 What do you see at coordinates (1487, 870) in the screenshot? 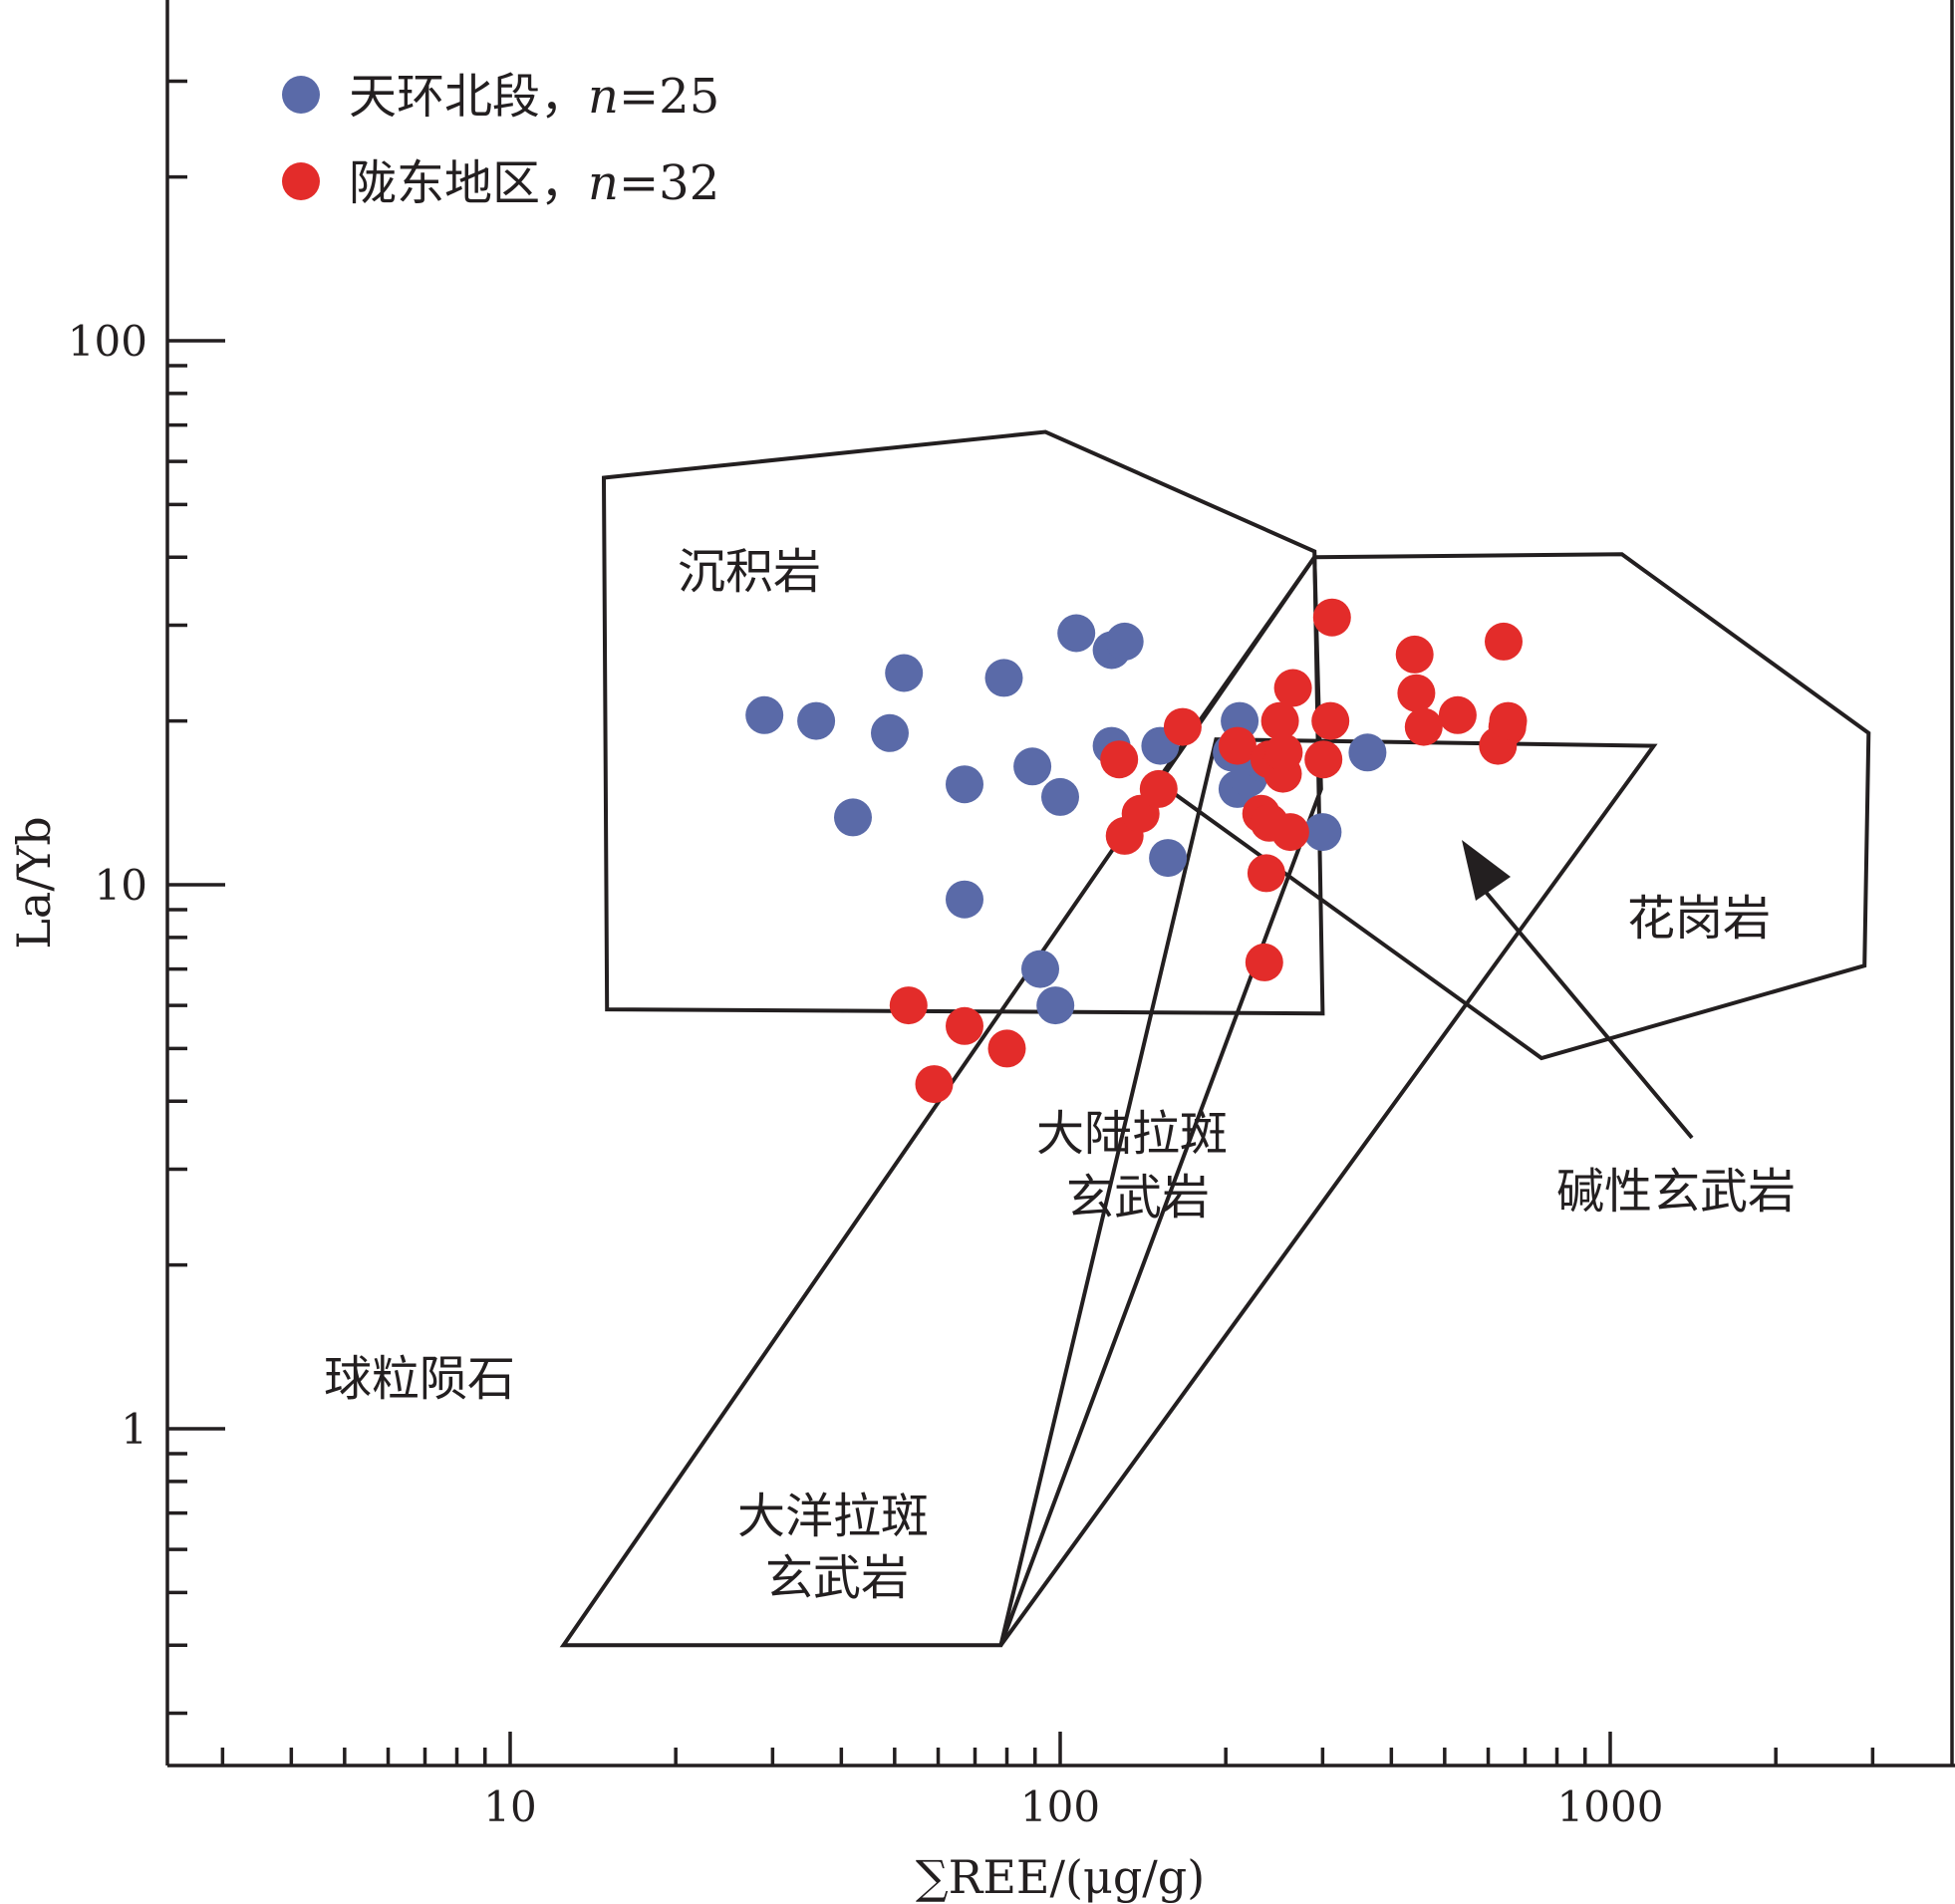
I see `arrow-head` at bounding box center [1487, 870].